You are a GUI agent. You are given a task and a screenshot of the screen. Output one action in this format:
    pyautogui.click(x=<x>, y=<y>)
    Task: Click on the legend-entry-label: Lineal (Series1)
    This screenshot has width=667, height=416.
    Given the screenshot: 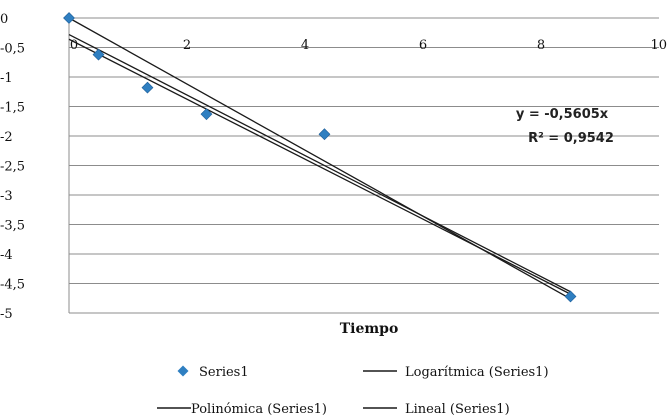 What is the action you would take?
    pyautogui.click(x=457, y=409)
    